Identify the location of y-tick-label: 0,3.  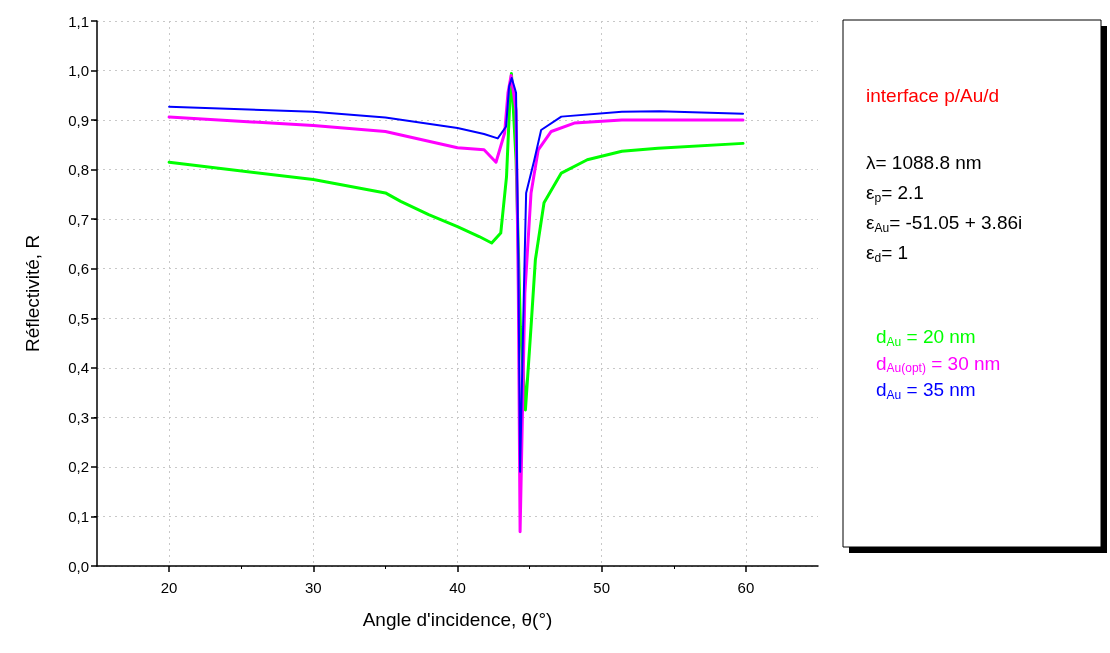
(78, 417).